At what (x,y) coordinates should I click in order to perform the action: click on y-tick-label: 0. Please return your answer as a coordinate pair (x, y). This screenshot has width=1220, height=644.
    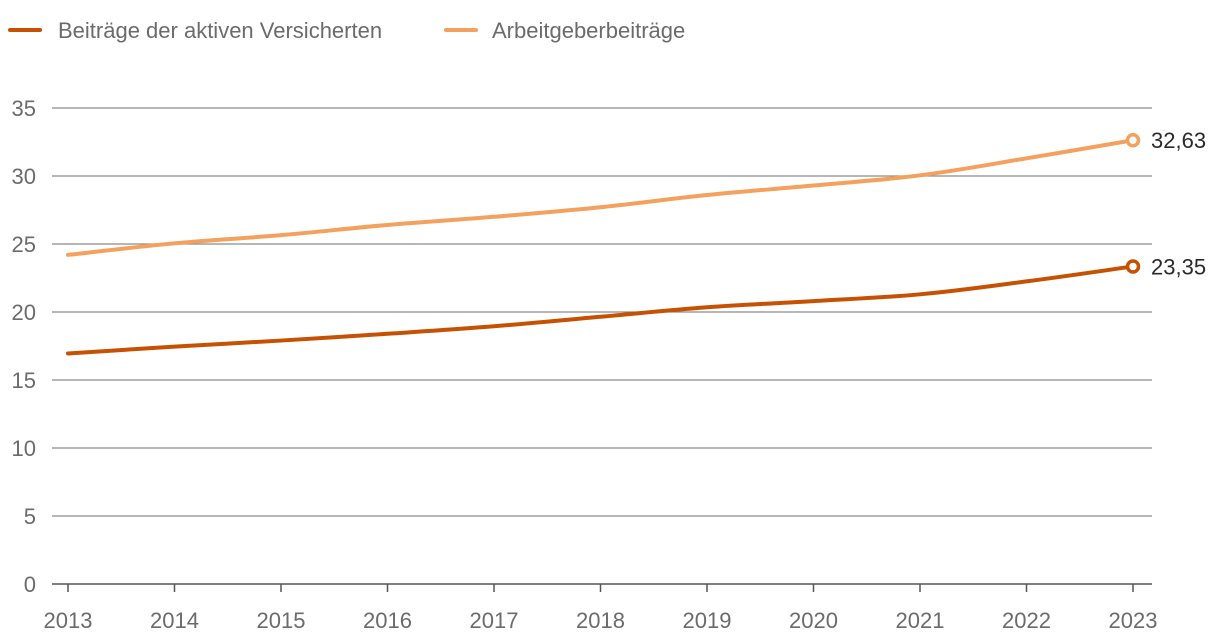
    Looking at the image, I should click on (30, 584).